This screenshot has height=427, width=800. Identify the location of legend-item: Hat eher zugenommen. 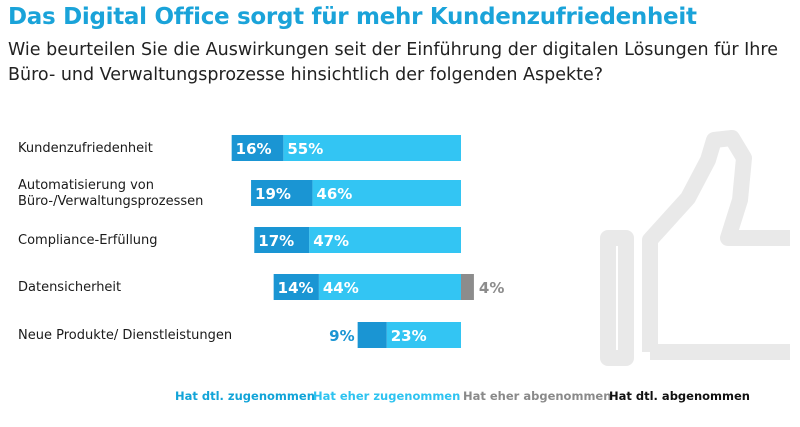
(386, 396).